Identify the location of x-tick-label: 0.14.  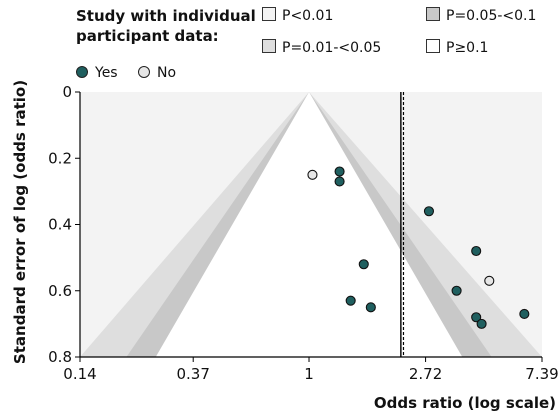
(79, 374).